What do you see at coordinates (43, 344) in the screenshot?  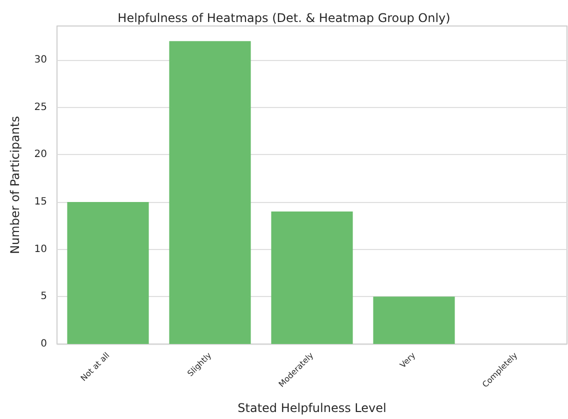 I see `y-tick-label: 0` at bounding box center [43, 344].